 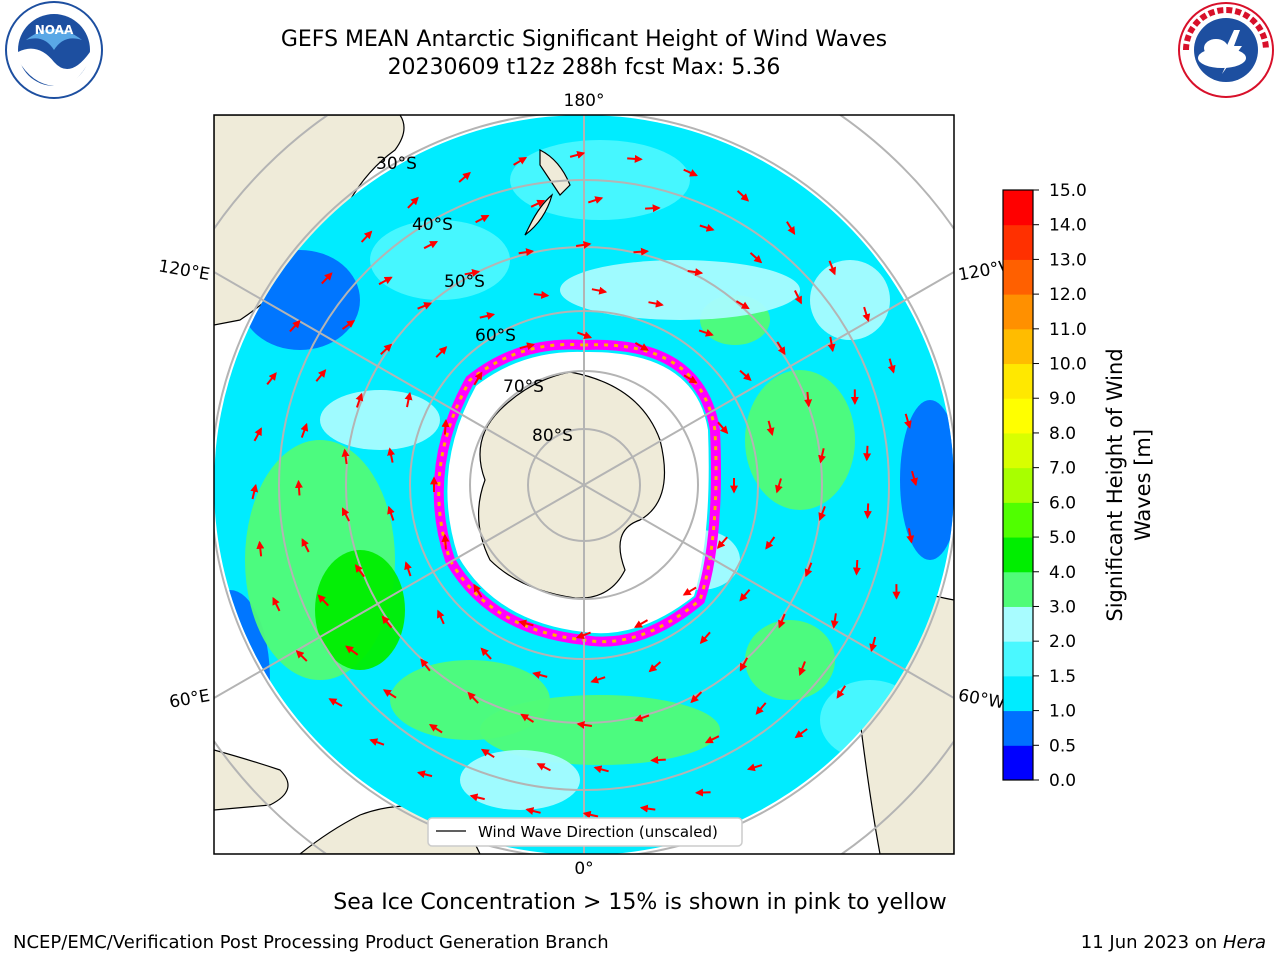 I want to click on colorbar-tick-label: 7.0, so click(x=1062, y=469).